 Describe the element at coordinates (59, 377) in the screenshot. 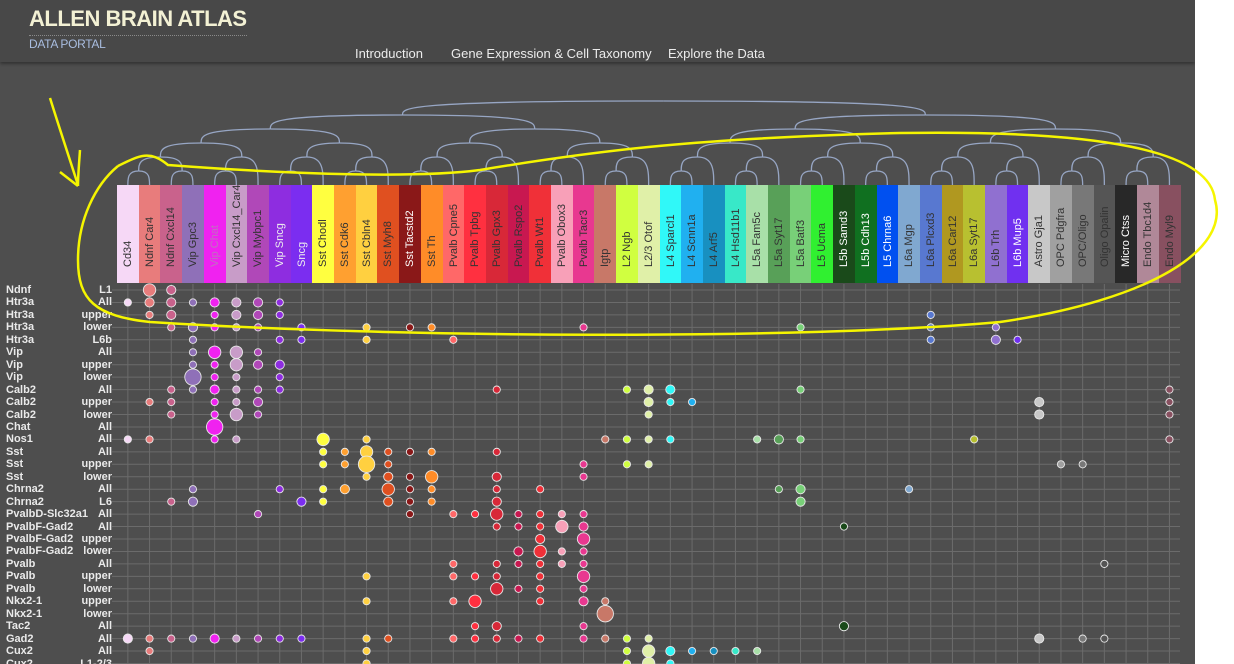

I see `row-label: Vip lower` at that location.